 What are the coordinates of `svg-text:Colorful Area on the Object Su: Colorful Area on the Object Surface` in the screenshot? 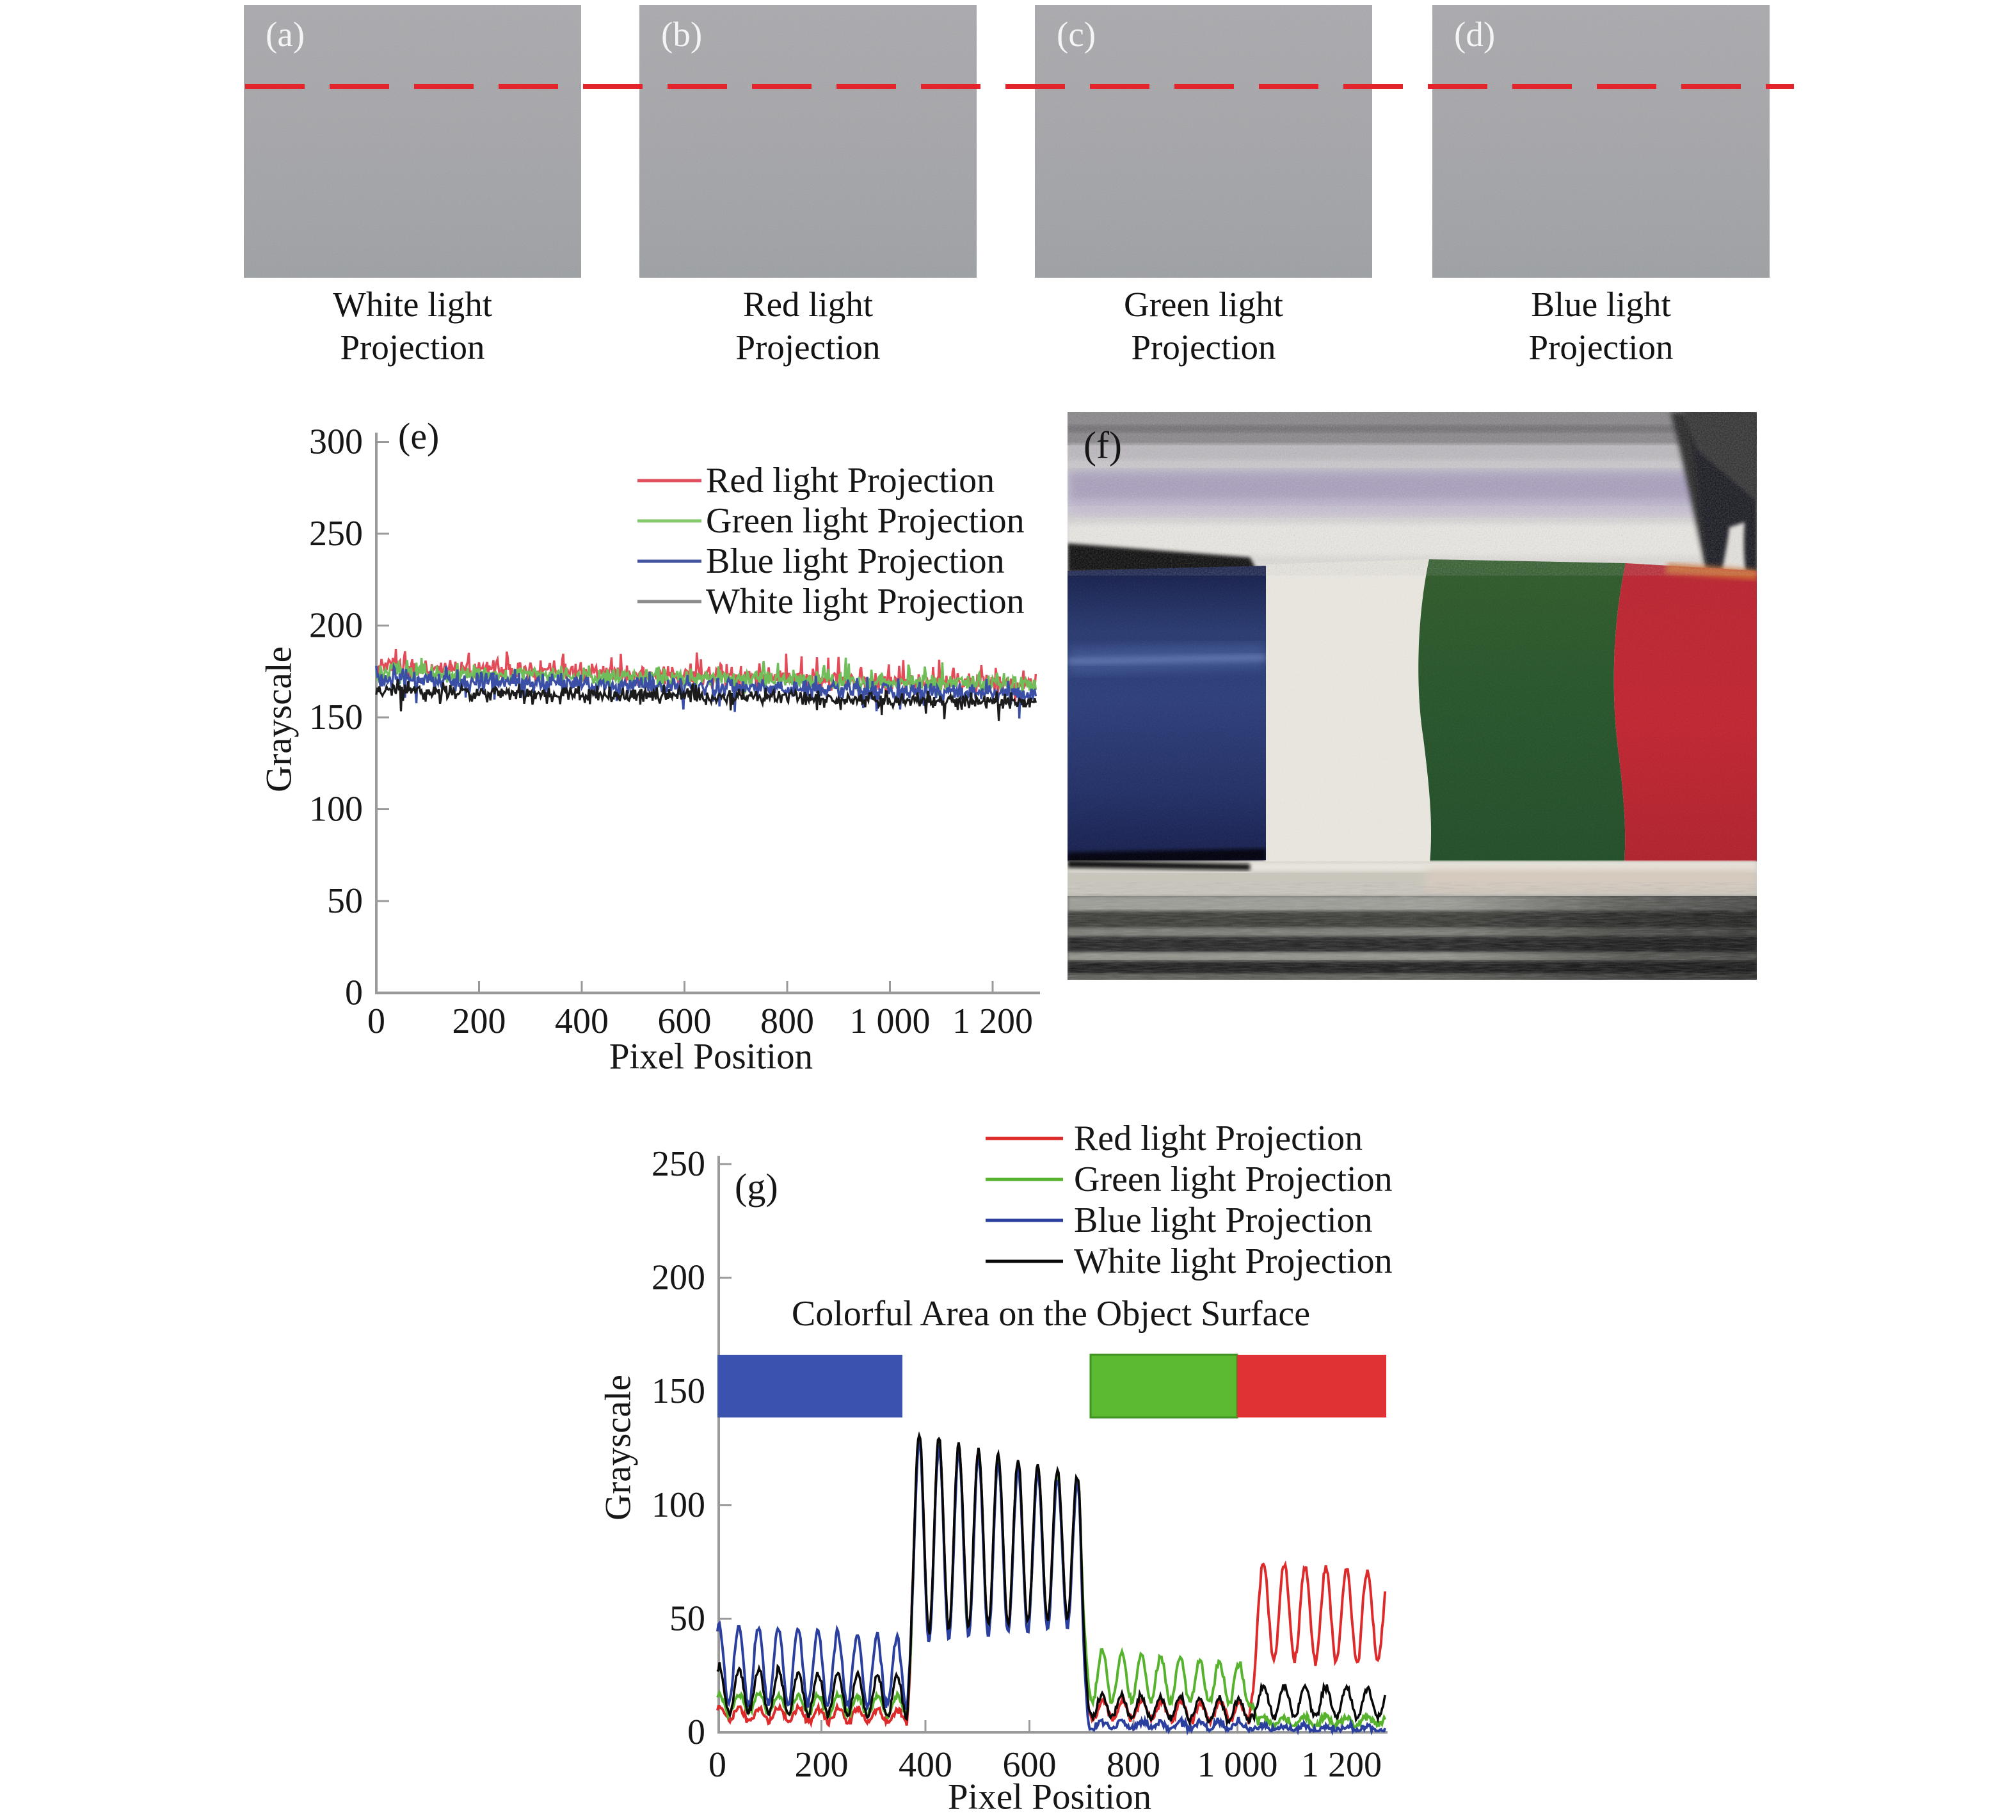 It's located at (1051, 1314).